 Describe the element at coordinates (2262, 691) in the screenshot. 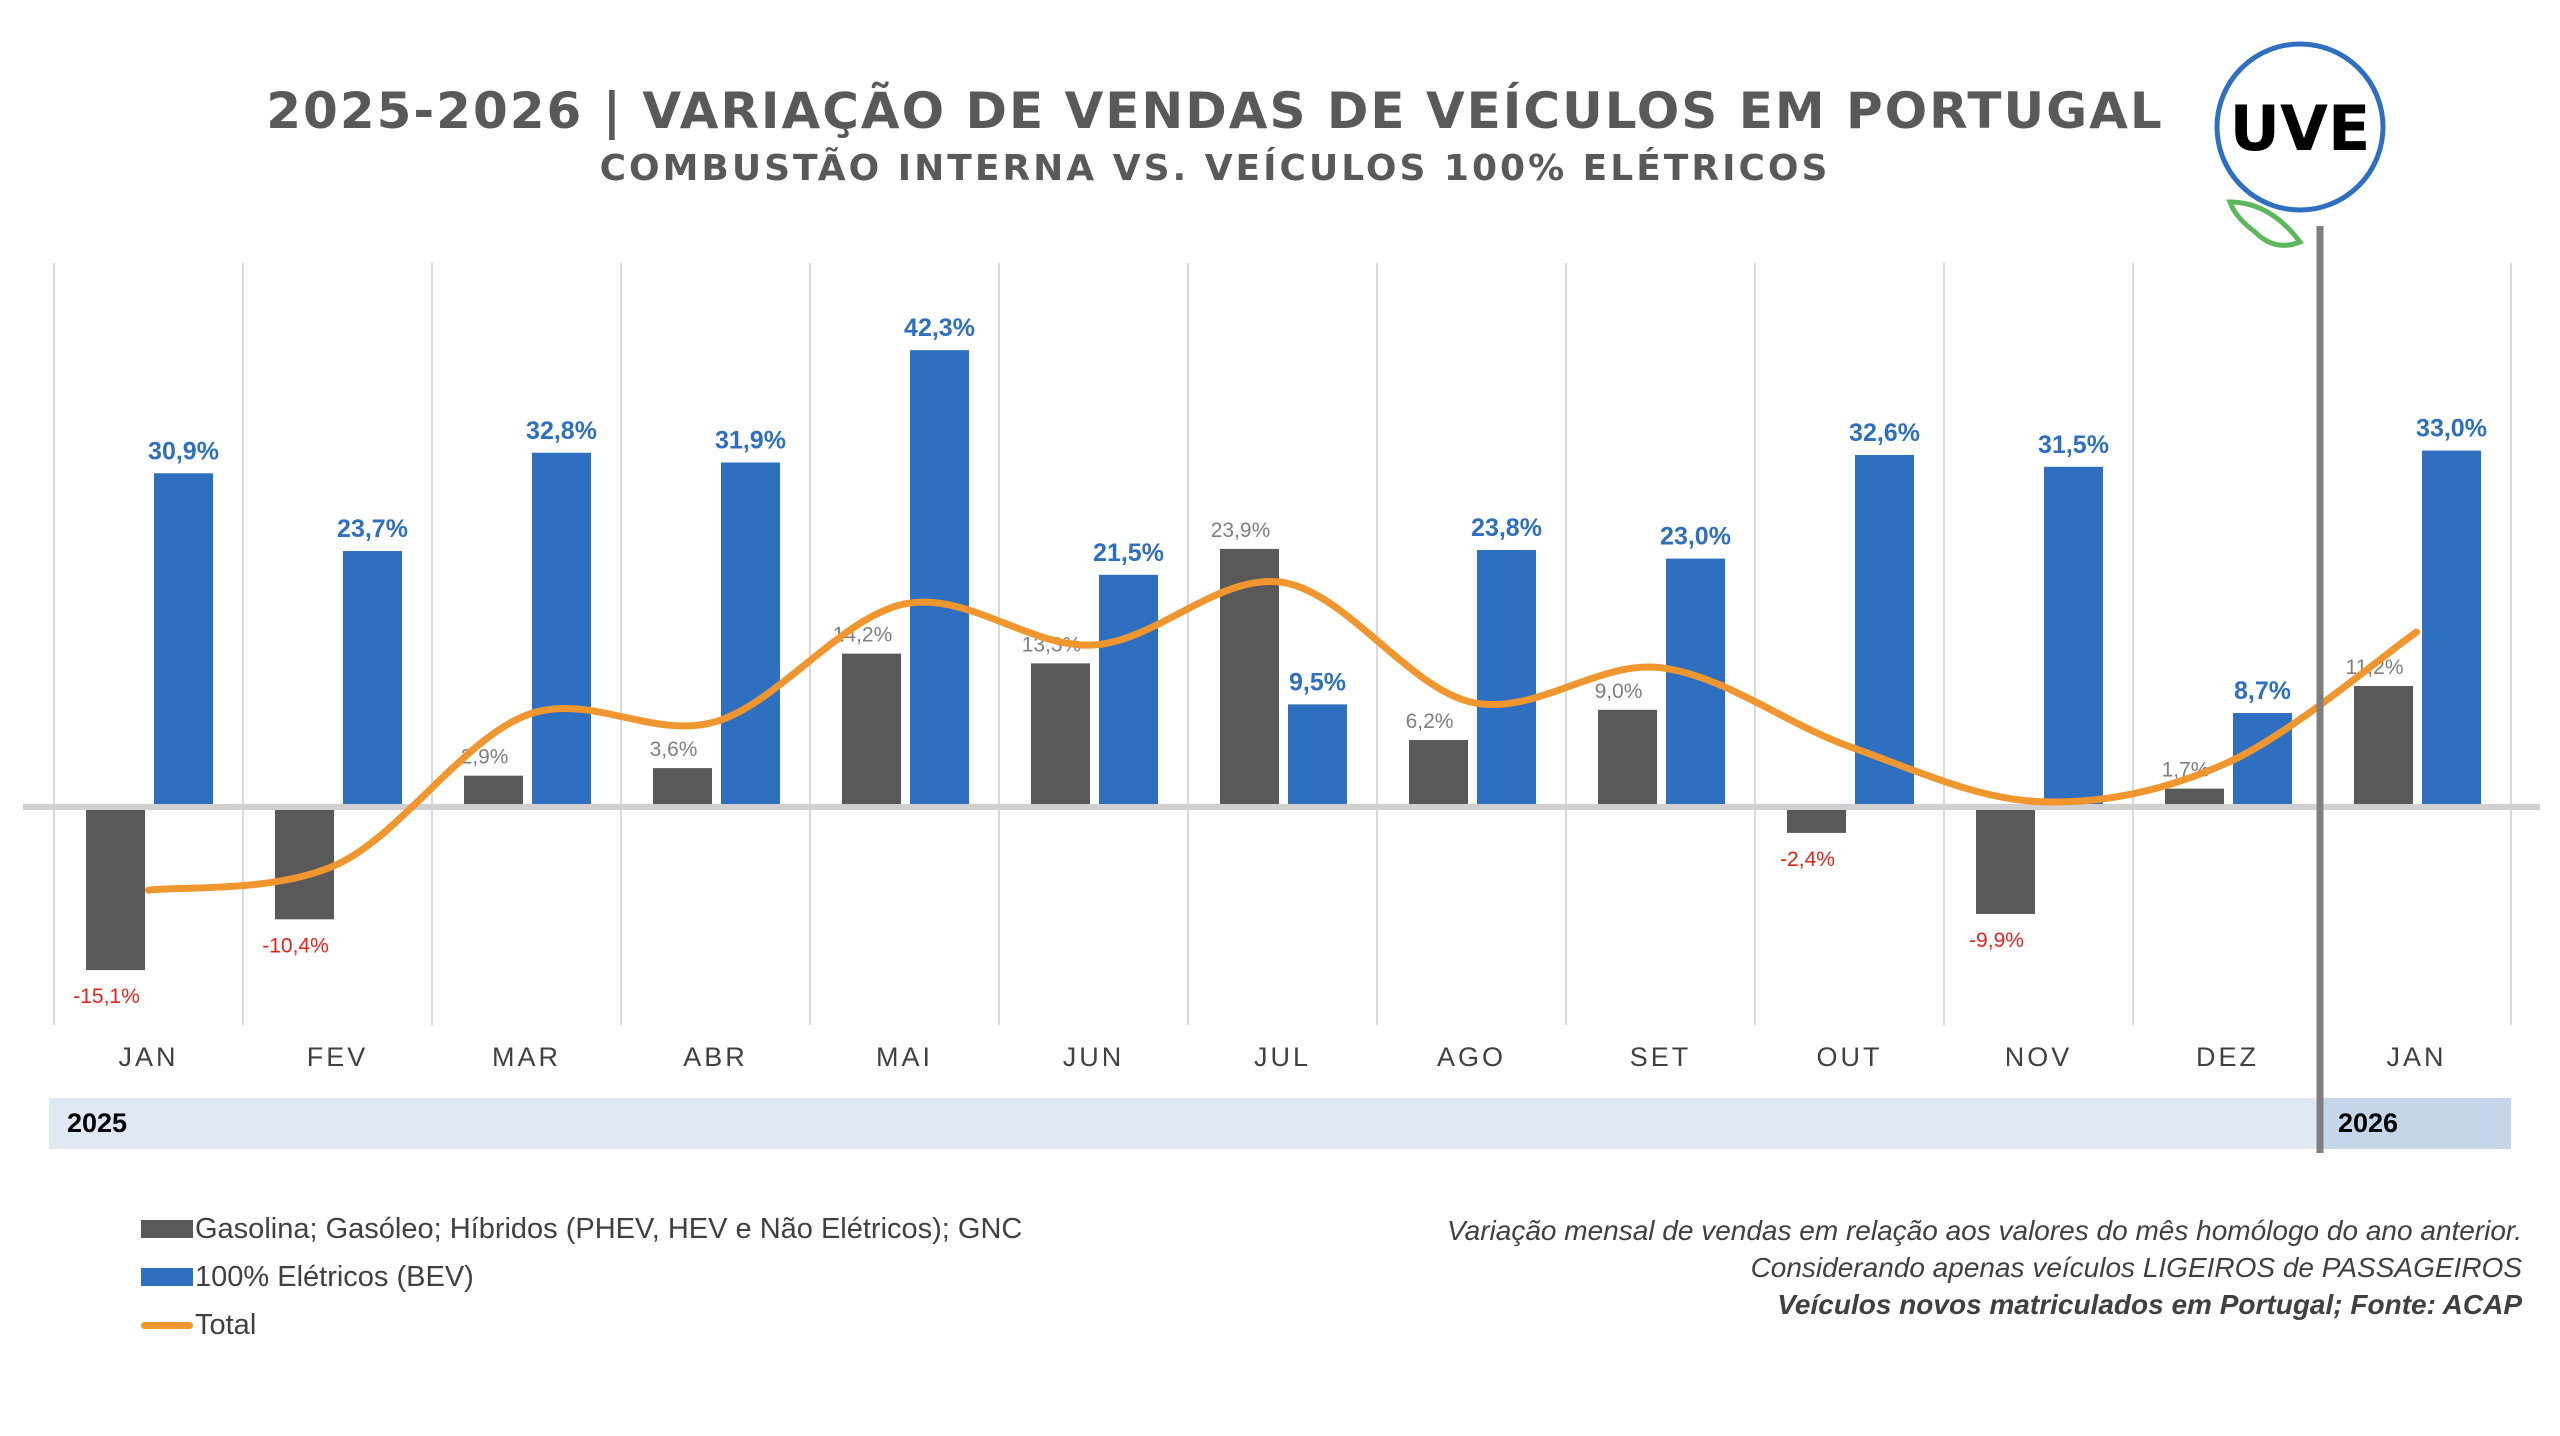

I see `data-label-bev: 8,7%` at that location.